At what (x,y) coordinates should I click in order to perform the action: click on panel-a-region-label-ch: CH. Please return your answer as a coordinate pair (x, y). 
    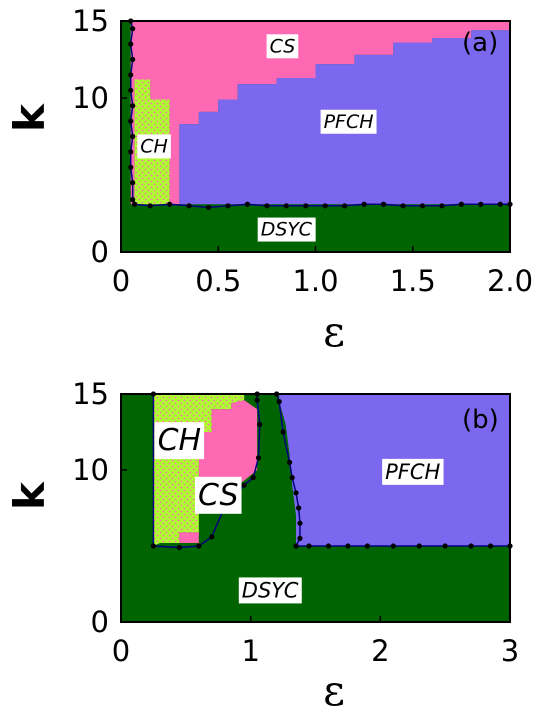
    Looking at the image, I should click on (154, 146).